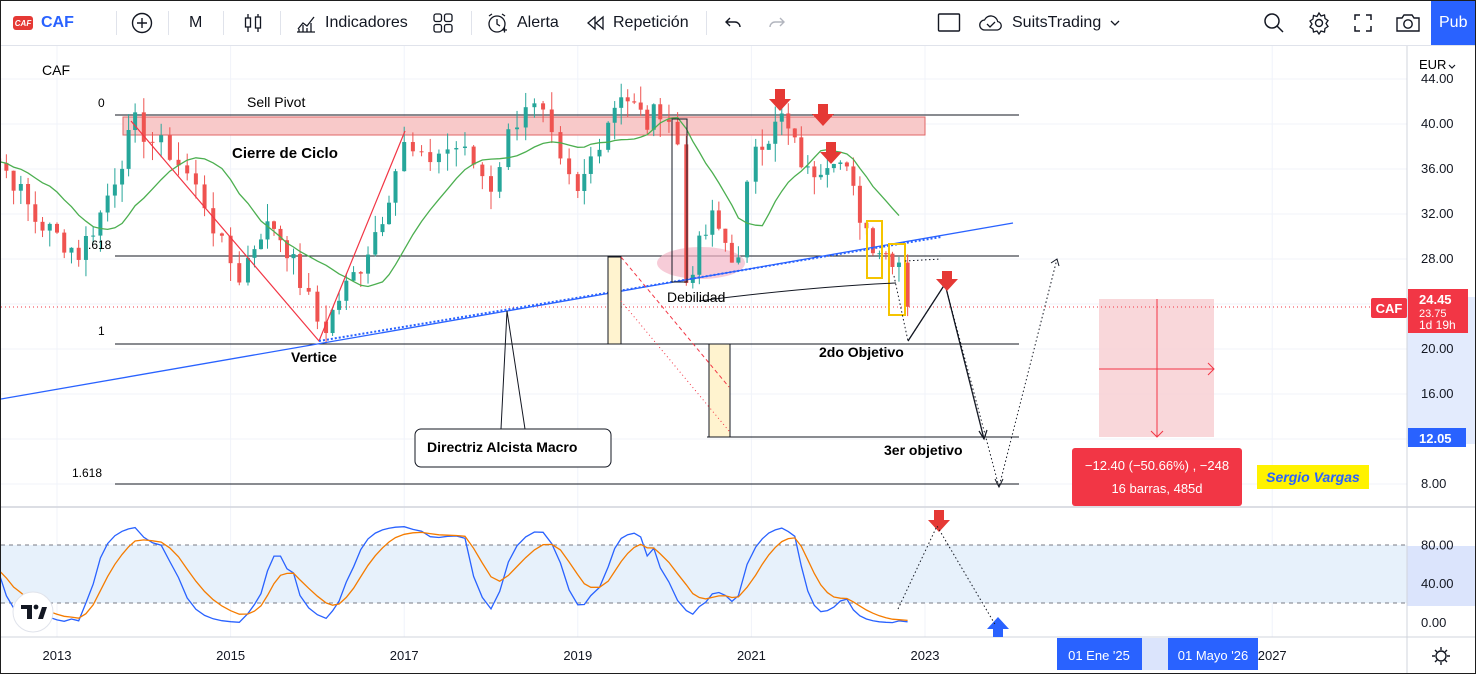 The width and height of the screenshot is (1476, 674). What do you see at coordinates (1408, 23) in the screenshot?
I see `snapshot-button` at bounding box center [1408, 23].